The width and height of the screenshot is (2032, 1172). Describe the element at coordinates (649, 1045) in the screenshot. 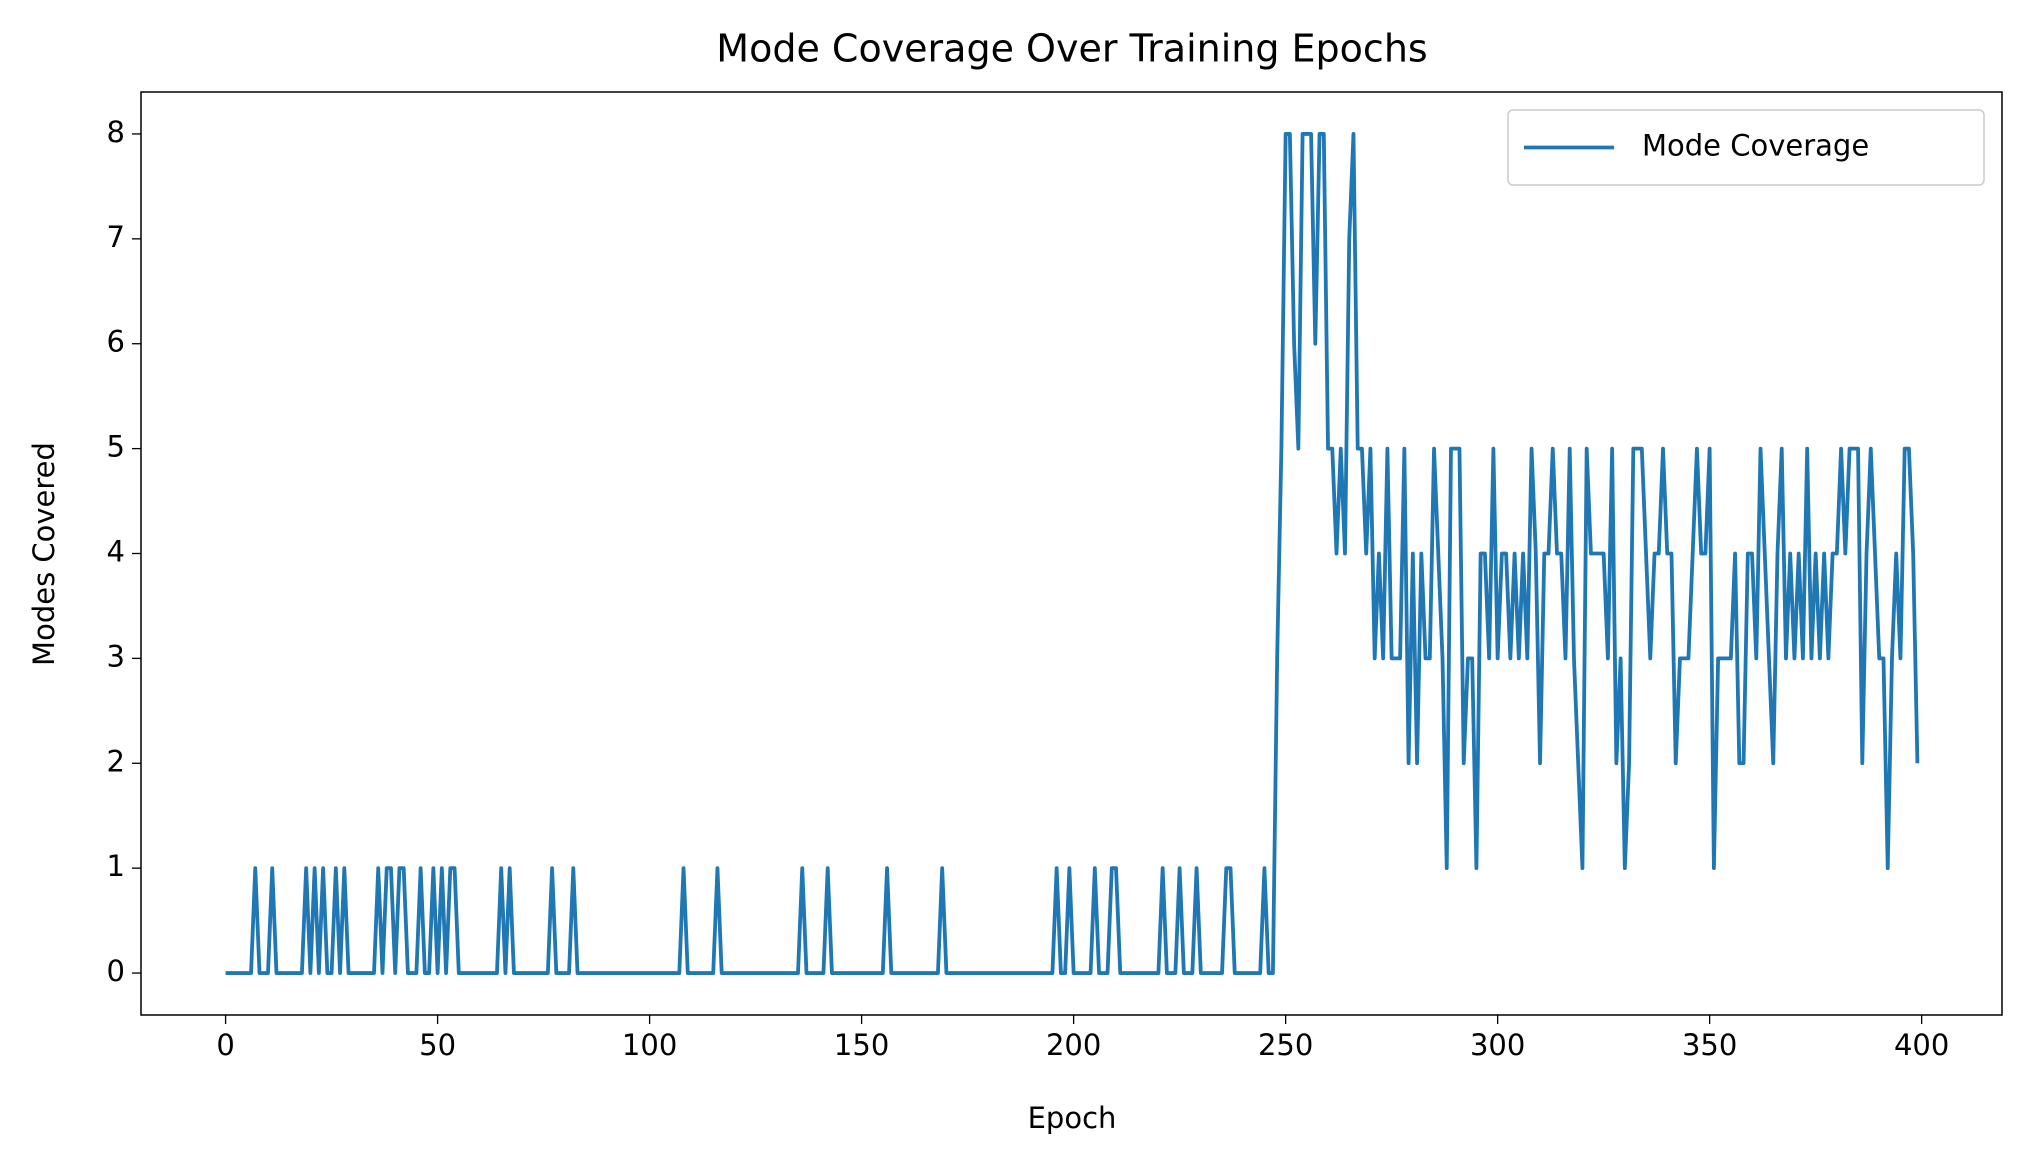

I see `x-tick-label: 100` at that location.